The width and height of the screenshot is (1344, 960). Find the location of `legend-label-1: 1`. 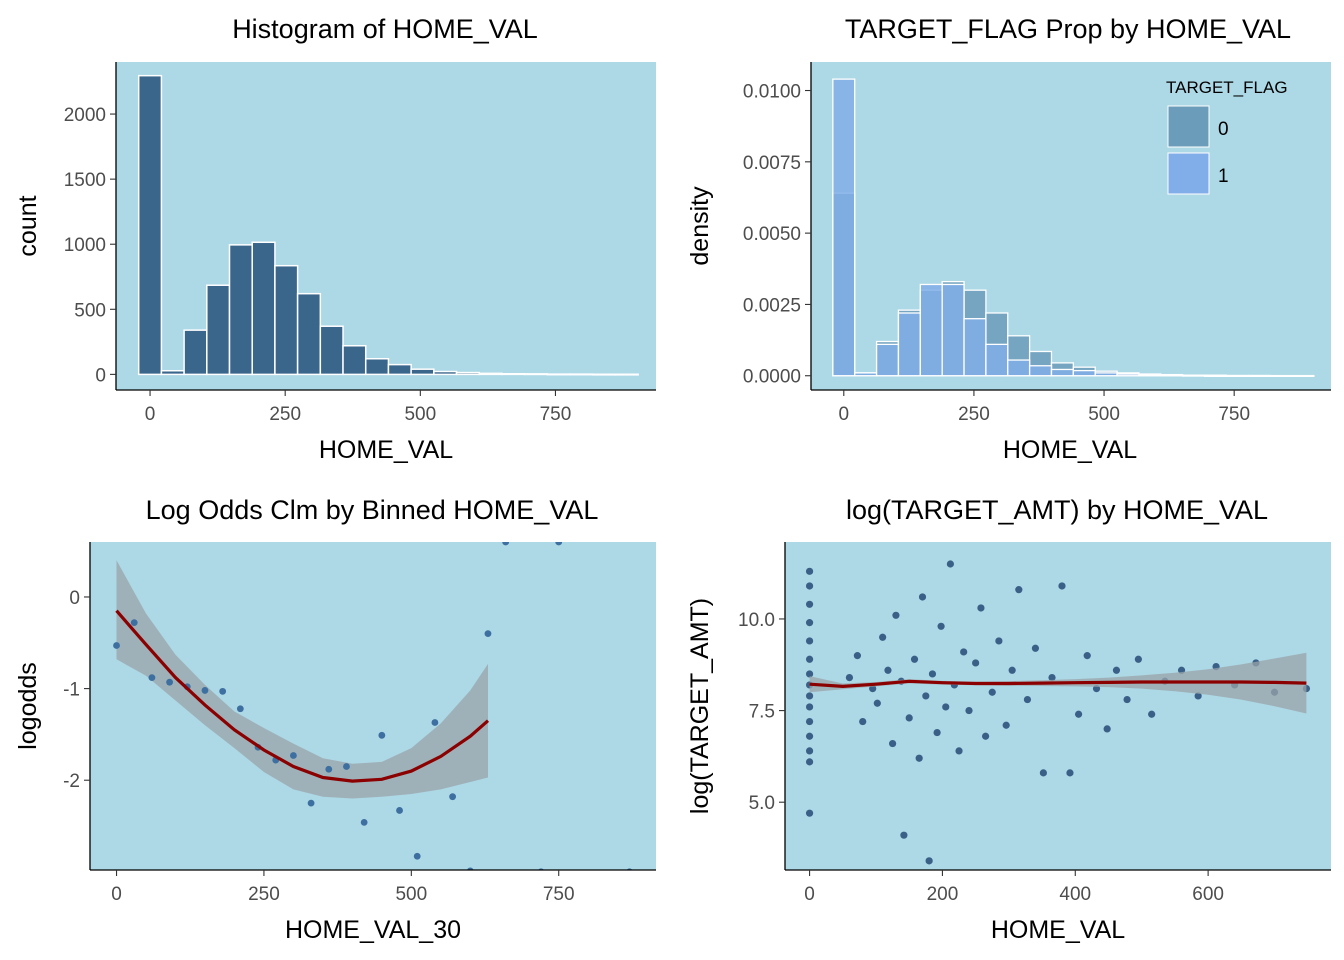

legend-label-1: 1 is located at coordinates (1223, 176).